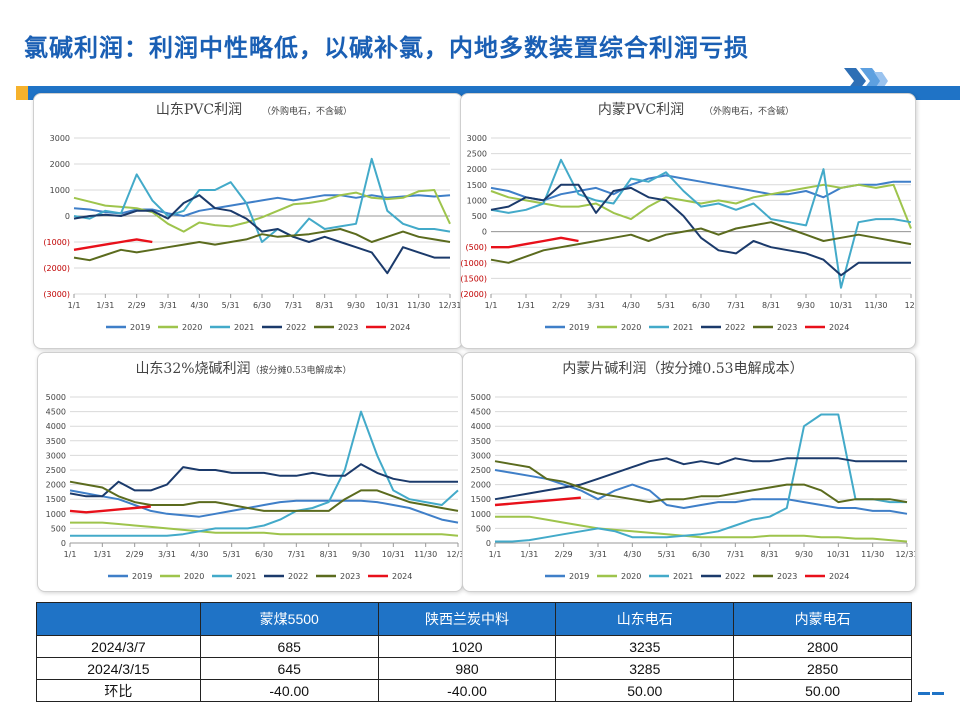 Image resolution: width=960 pixels, height=720 pixels. What do you see at coordinates (56, 242) in the screenshot?
I see `y-tick-label: (1000)` at bounding box center [56, 242].